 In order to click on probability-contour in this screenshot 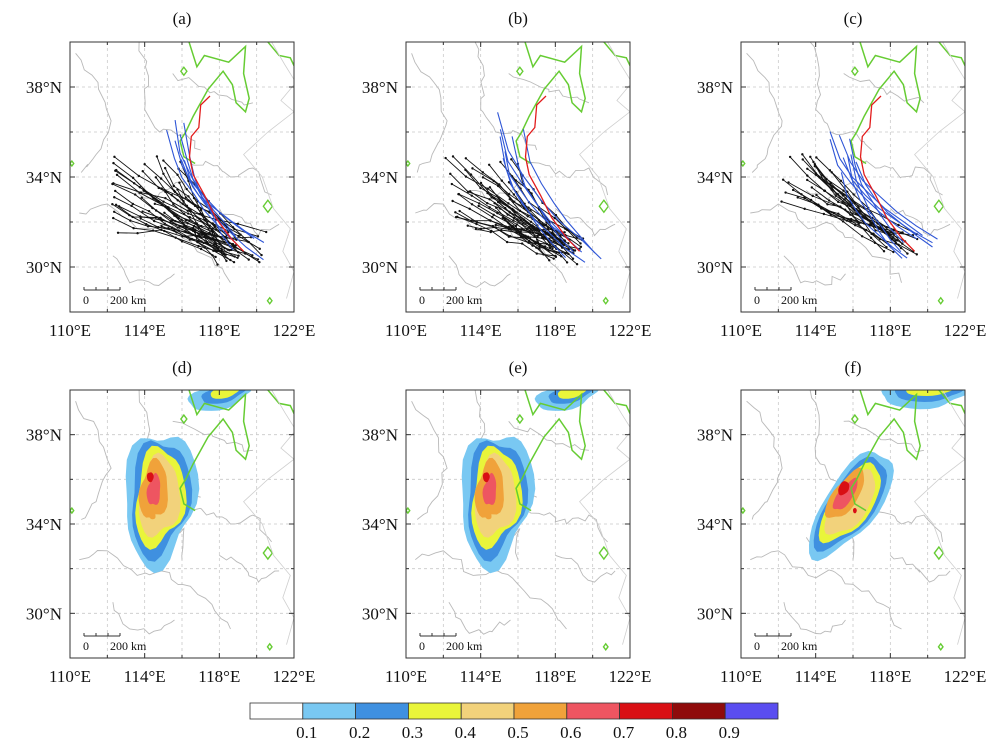, I will do `click(929, 393)`.